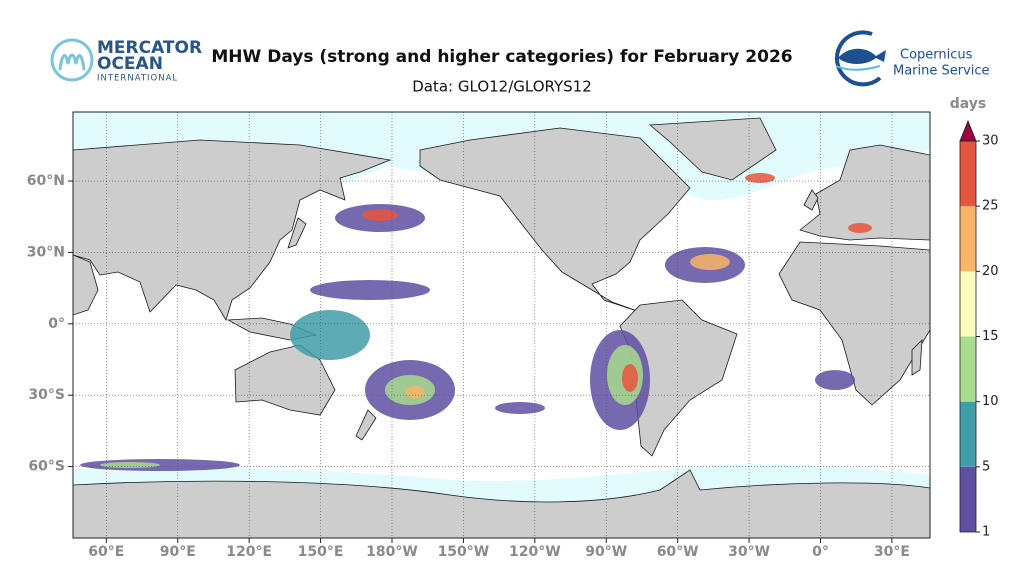  I want to click on y-tick-label: 30°N, so click(46, 252).